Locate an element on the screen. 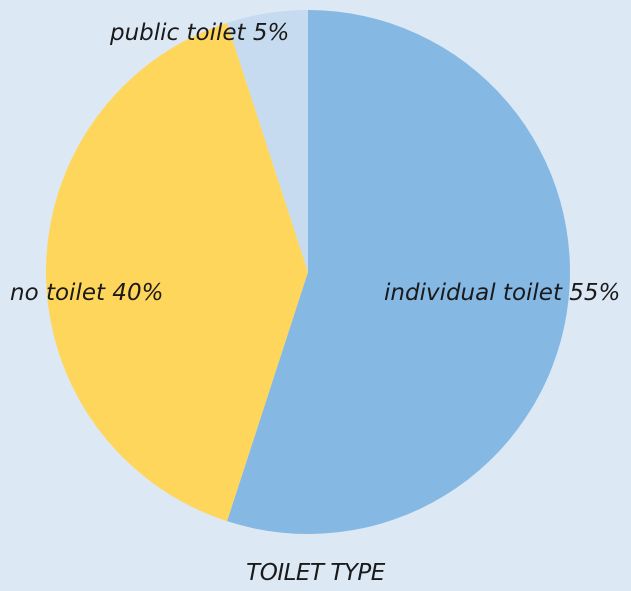 Image resolution: width=631 pixels, height=591 pixels. slice-label-individual-toilet: individual toilet 55% is located at coordinates (502, 293).